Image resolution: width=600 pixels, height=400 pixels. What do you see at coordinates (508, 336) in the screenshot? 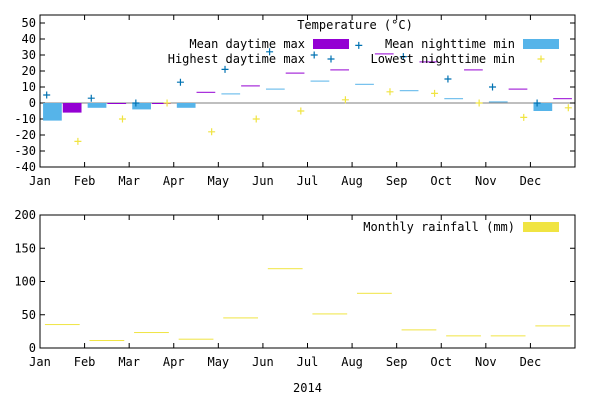
I see `bar-monthly-rainfall-mm--nov` at bounding box center [508, 336].